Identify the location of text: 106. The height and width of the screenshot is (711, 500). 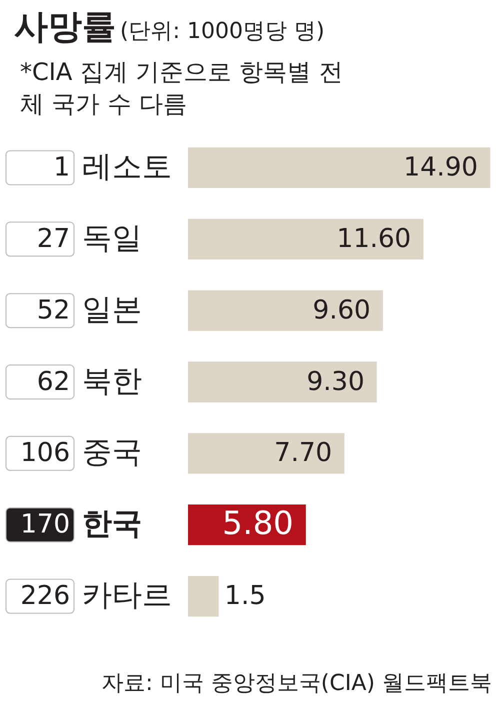
(45, 453).